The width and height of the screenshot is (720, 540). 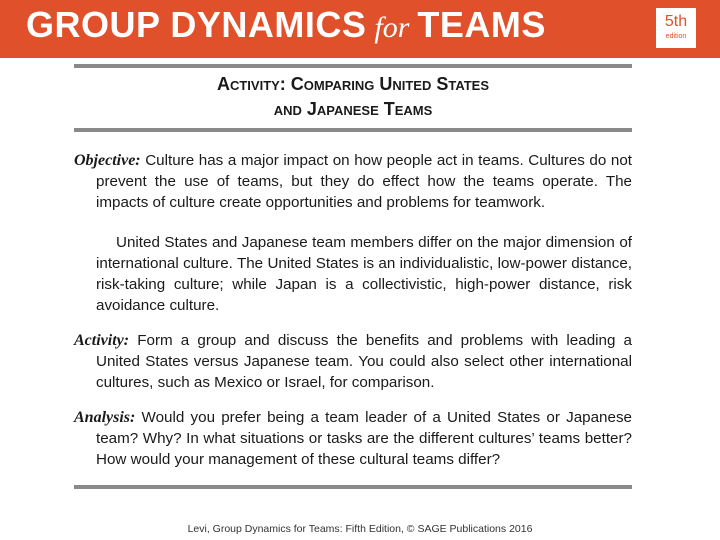 What do you see at coordinates (102, 340) in the screenshot?
I see `activity-label: Activity:` at bounding box center [102, 340].